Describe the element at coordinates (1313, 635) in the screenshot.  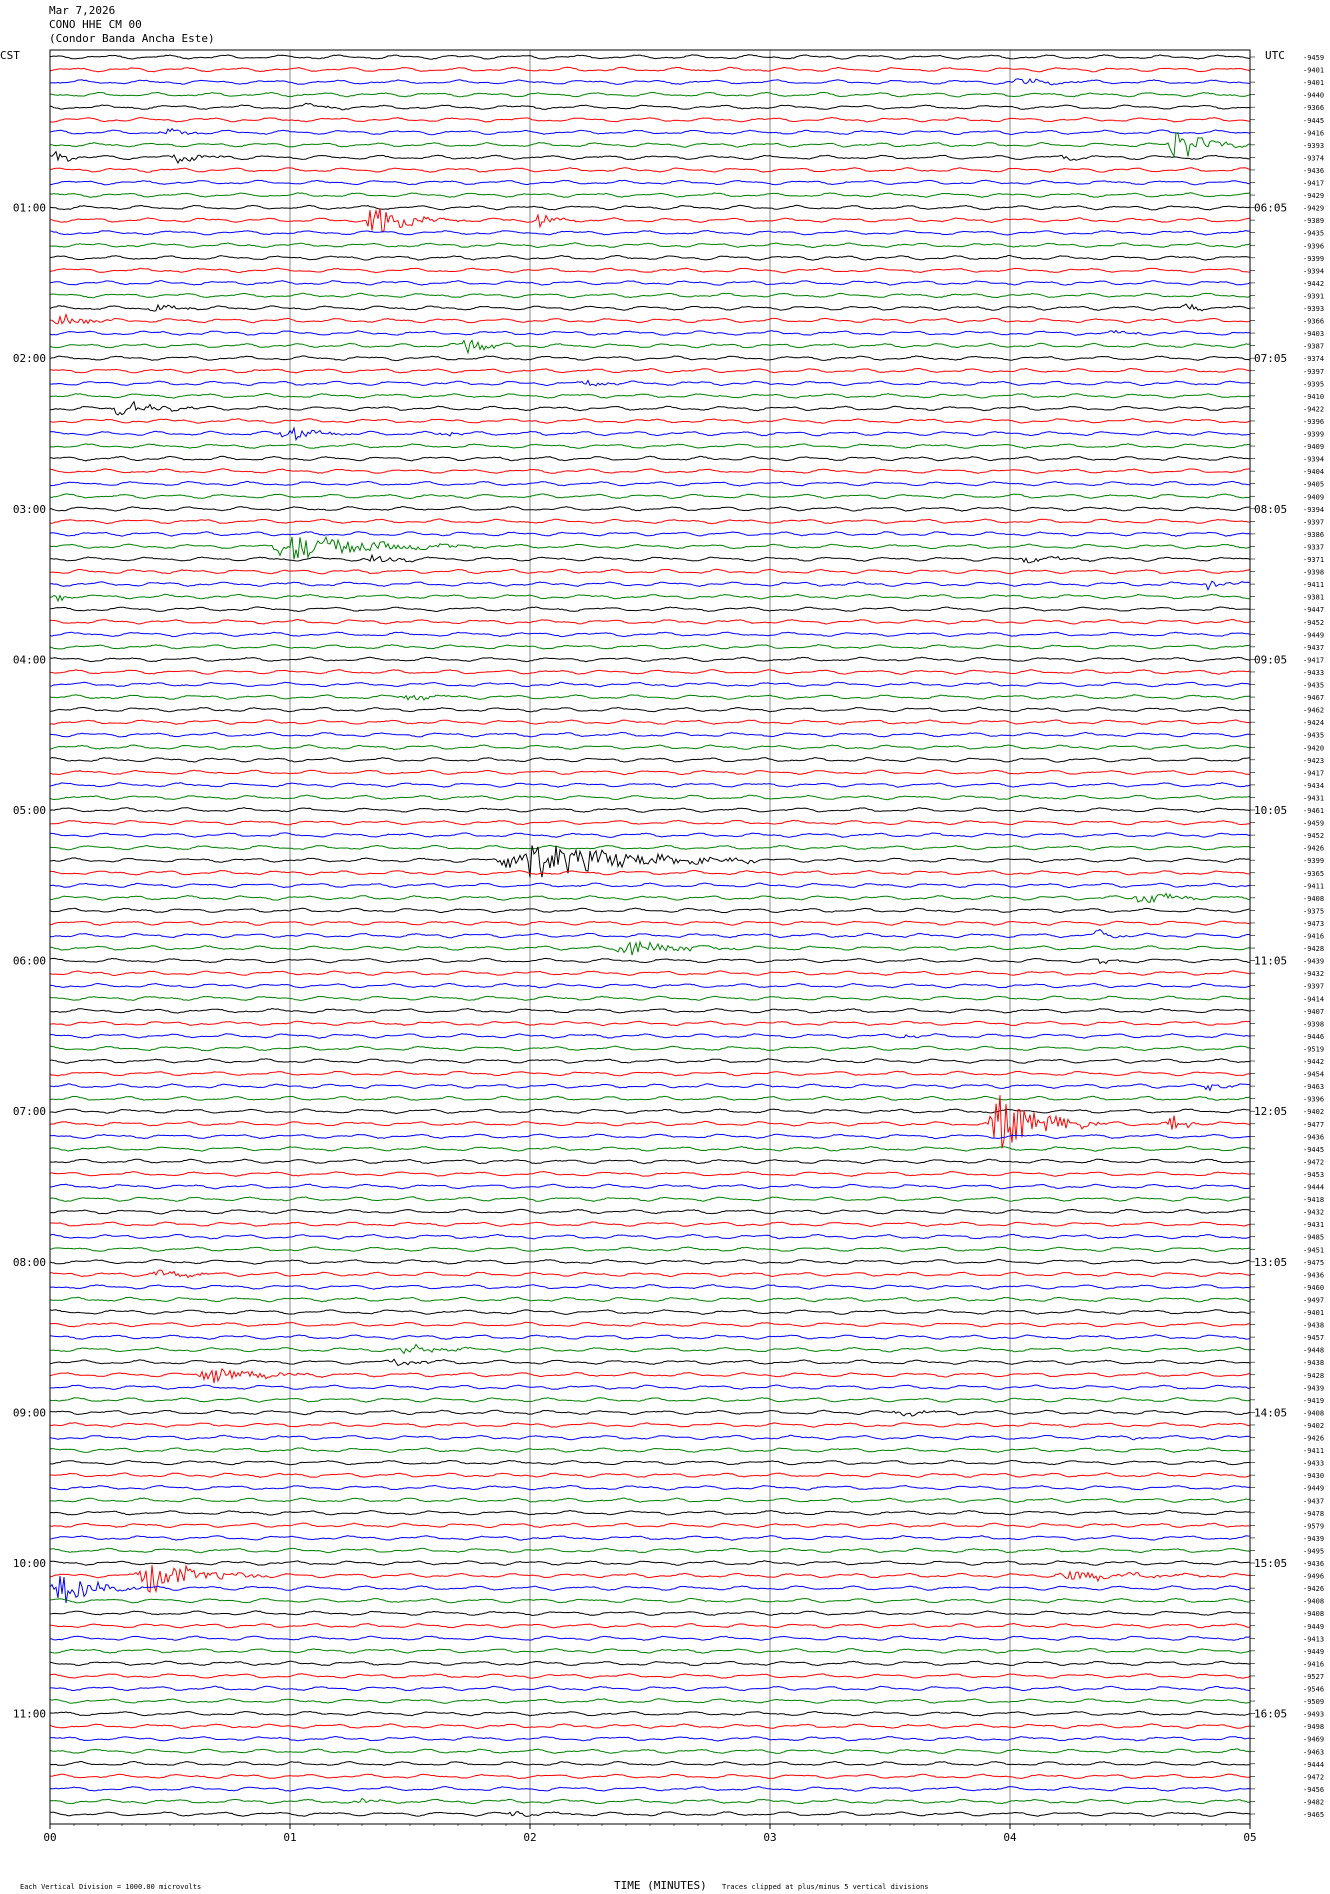
I see `trace-value-label: -9449` at that location.